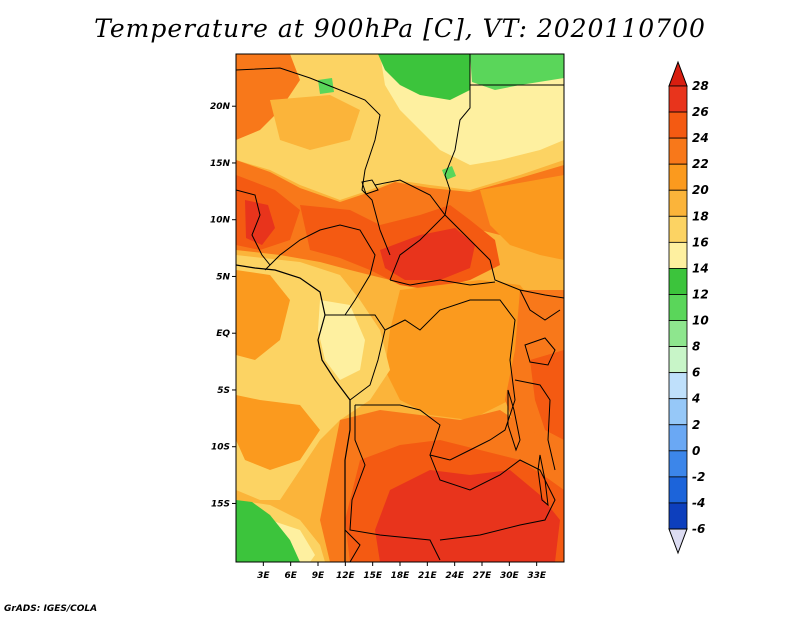  I want to click on lon-tick-label: 6E, so click(290, 576).